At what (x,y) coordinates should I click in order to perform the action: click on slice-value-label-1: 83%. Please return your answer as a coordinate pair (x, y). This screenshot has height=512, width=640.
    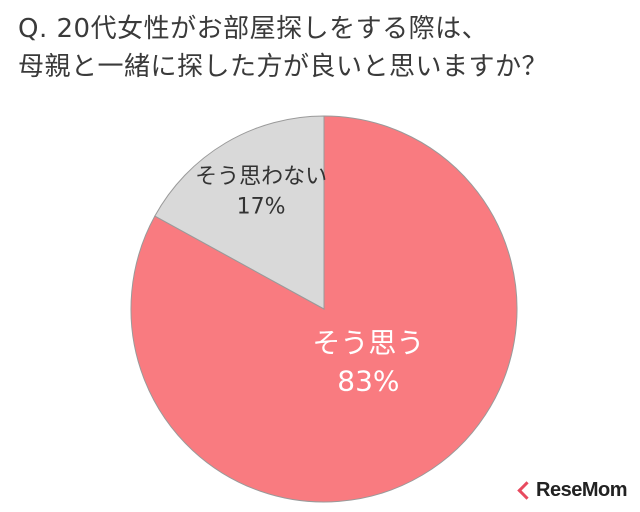
    Looking at the image, I should click on (368, 381).